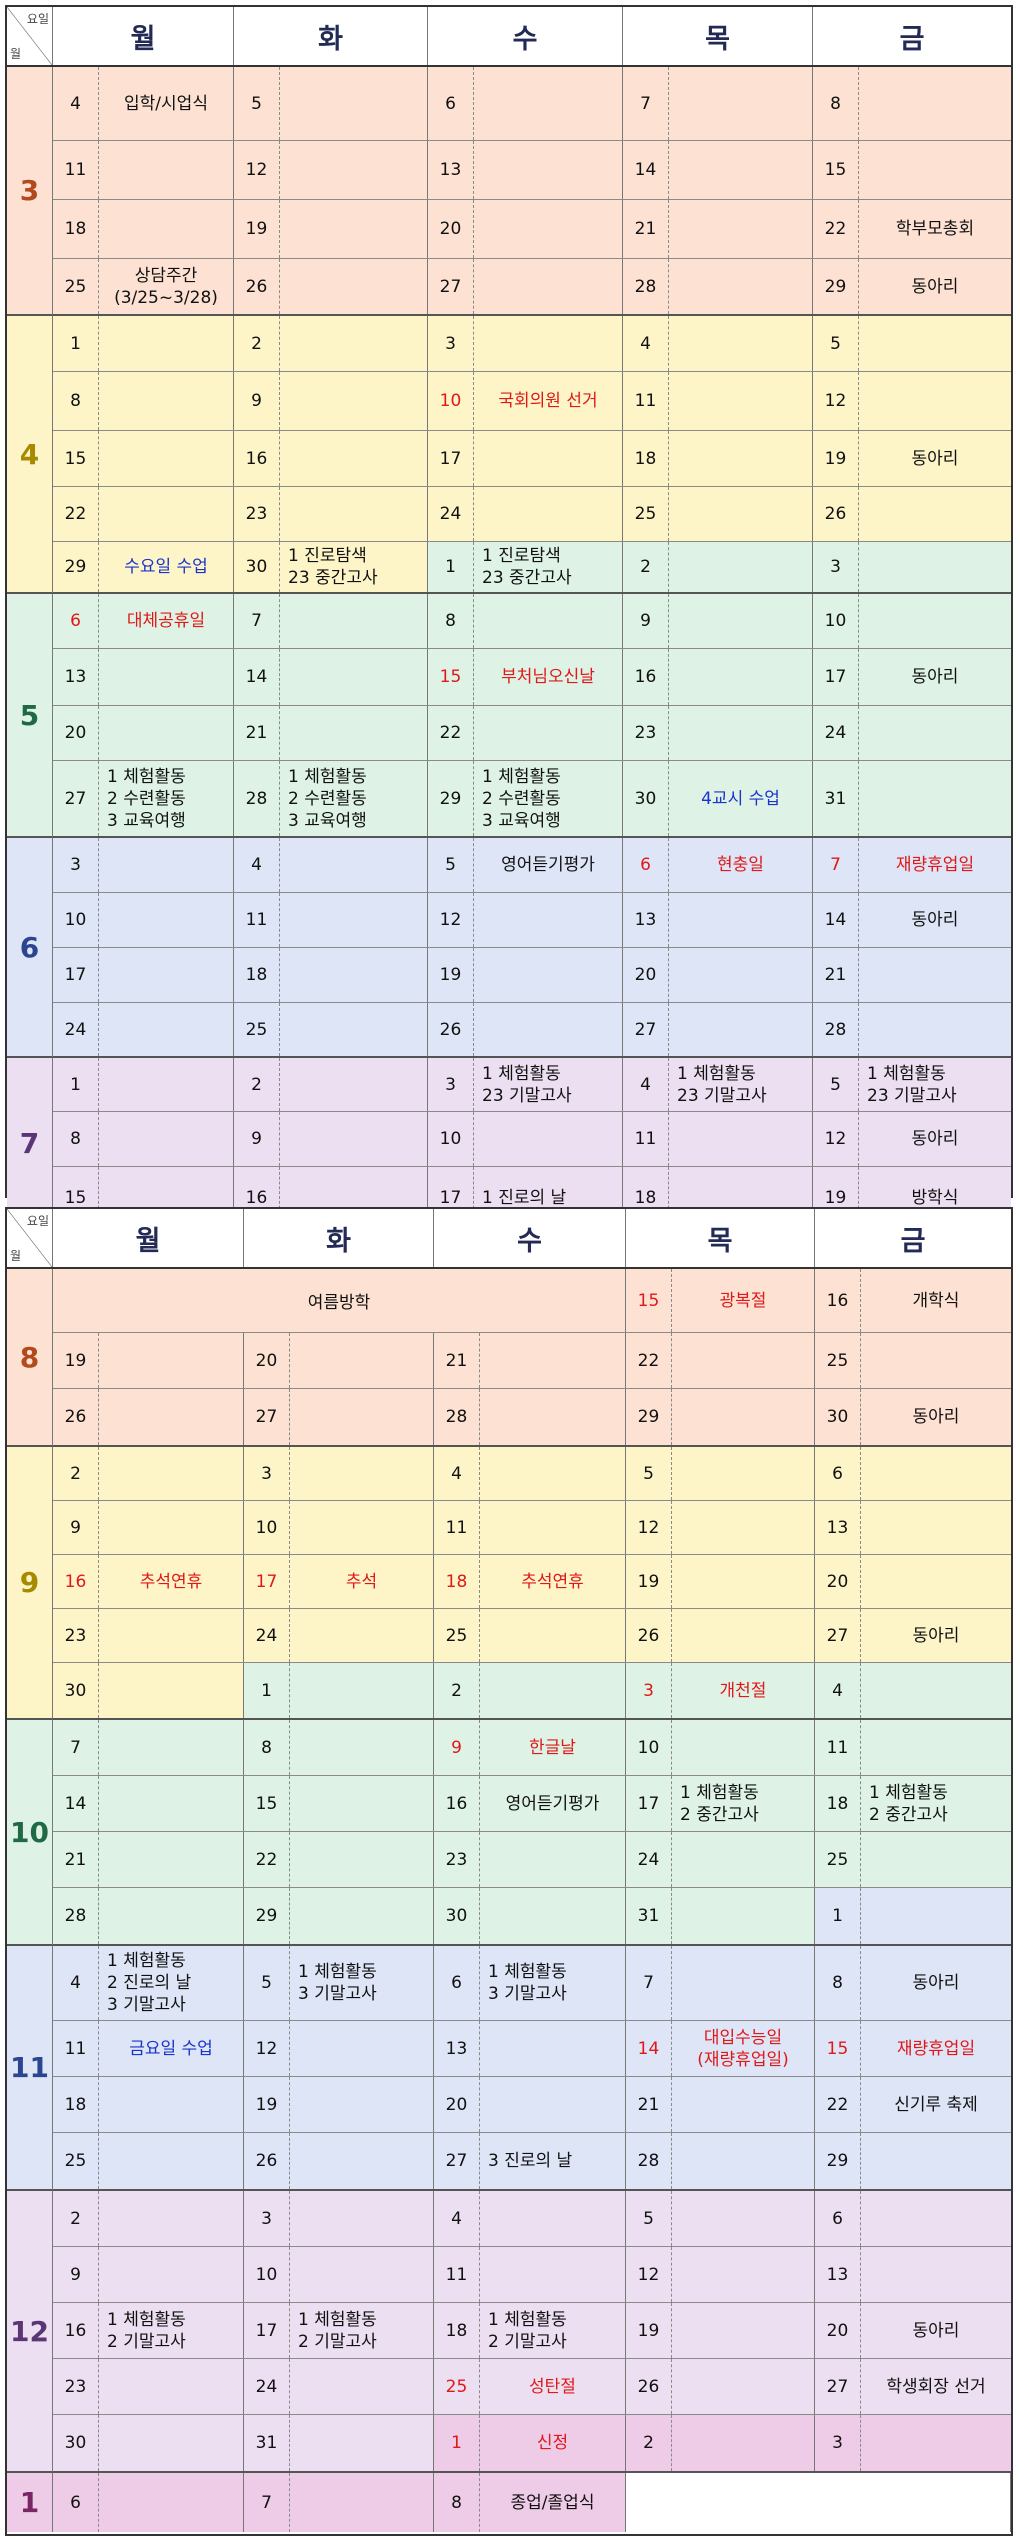  What do you see at coordinates (331, 798) in the screenshot?
I see `day-cell: 28 1 체험활동 2 수련활동 3 교육여행` at bounding box center [331, 798].